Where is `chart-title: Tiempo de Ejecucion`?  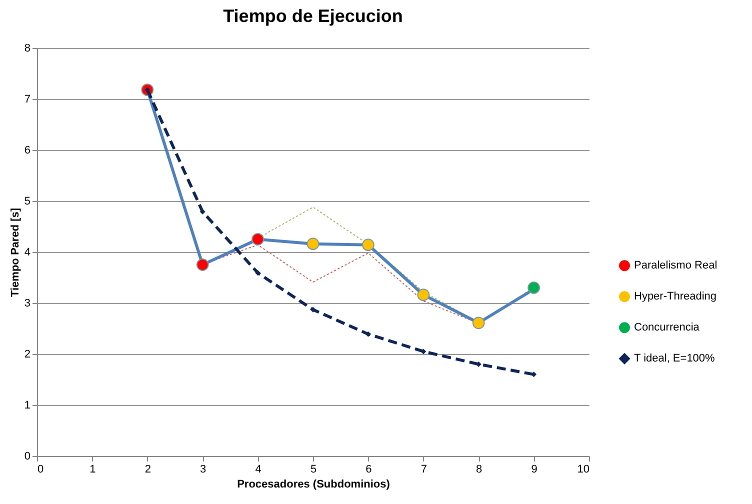 chart-title: Tiempo de Ejecucion is located at coordinates (313, 16).